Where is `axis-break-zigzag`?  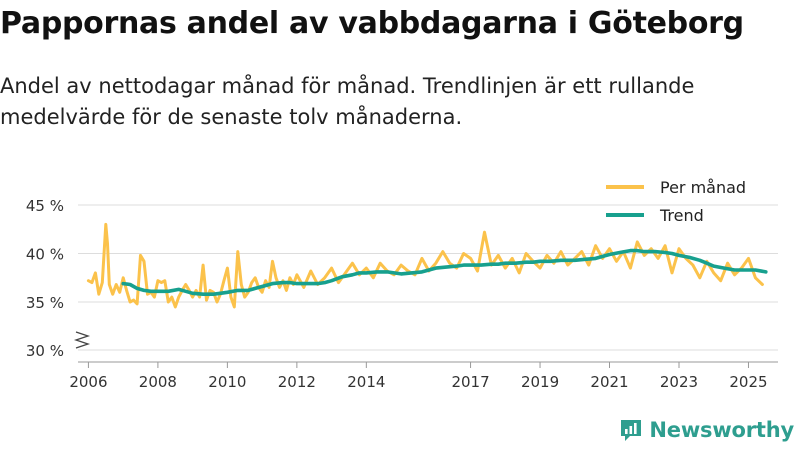 axis-break-zigzag is located at coordinates (82, 340).